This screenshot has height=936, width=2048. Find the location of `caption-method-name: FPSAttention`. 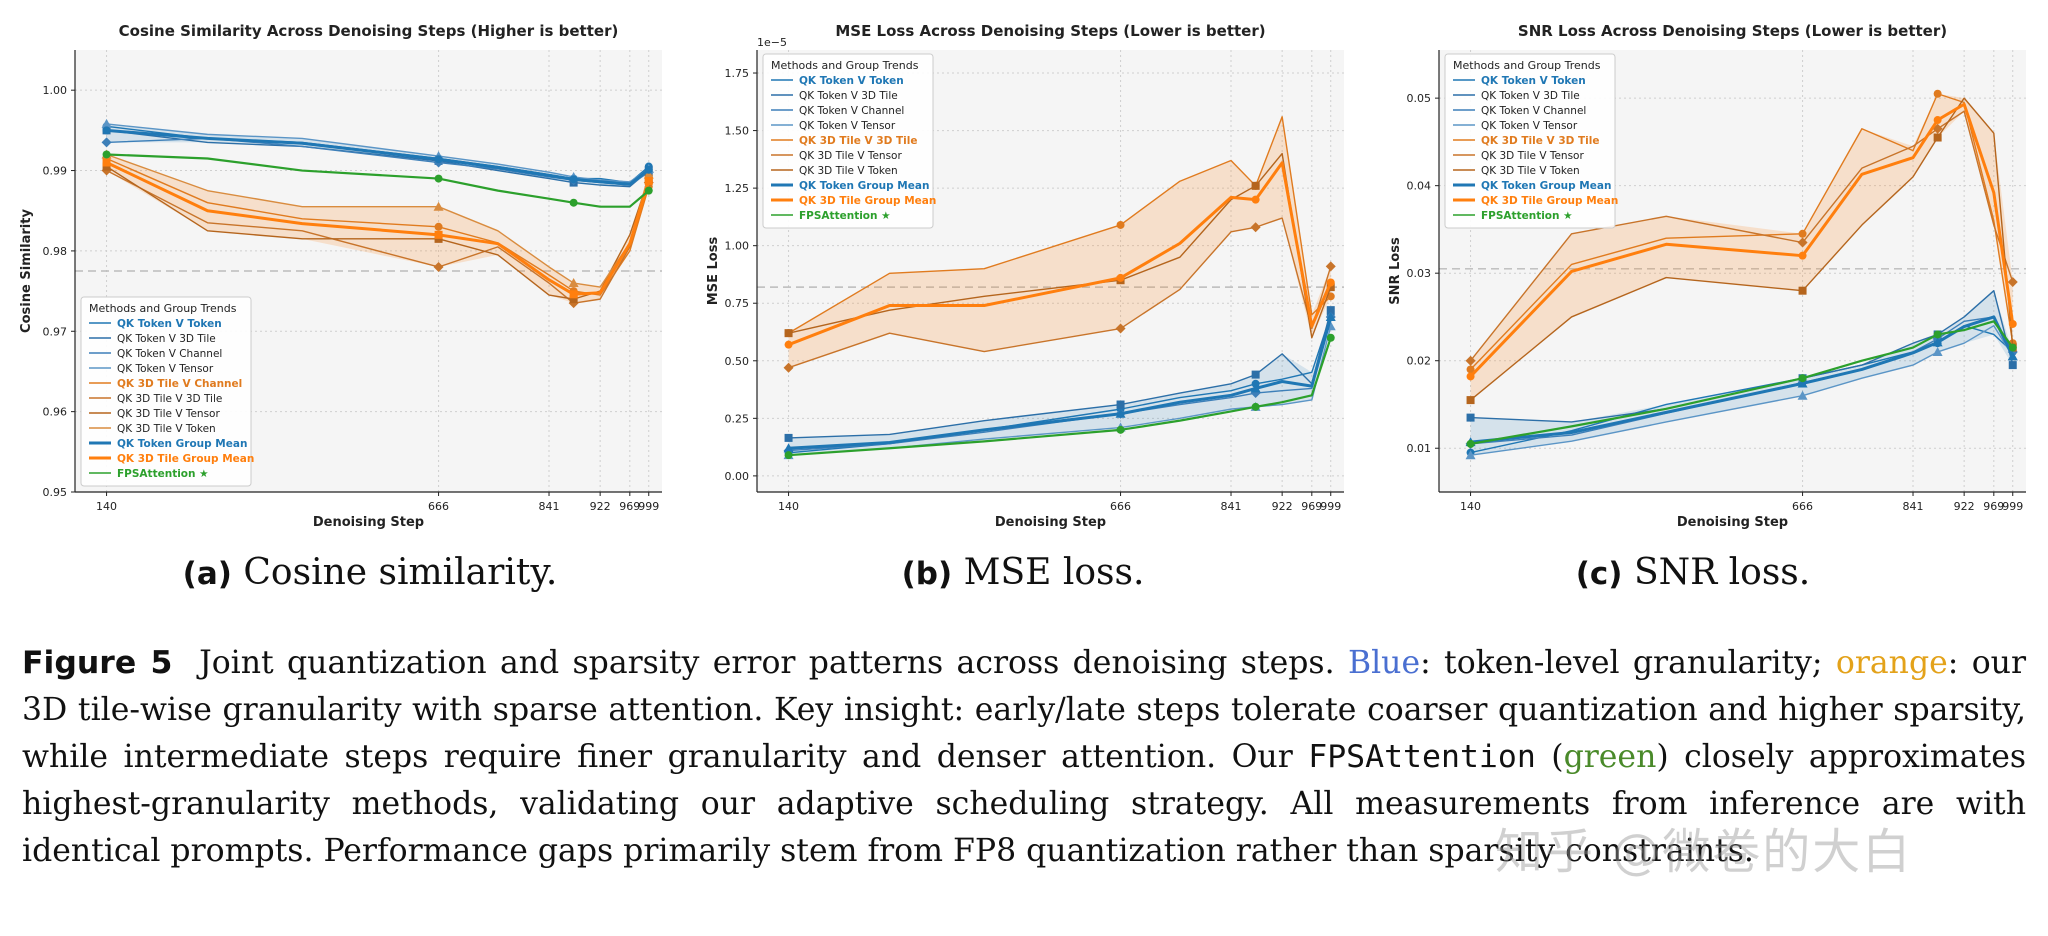

caption-method-name: FPSAttention is located at coordinates (1422, 757).